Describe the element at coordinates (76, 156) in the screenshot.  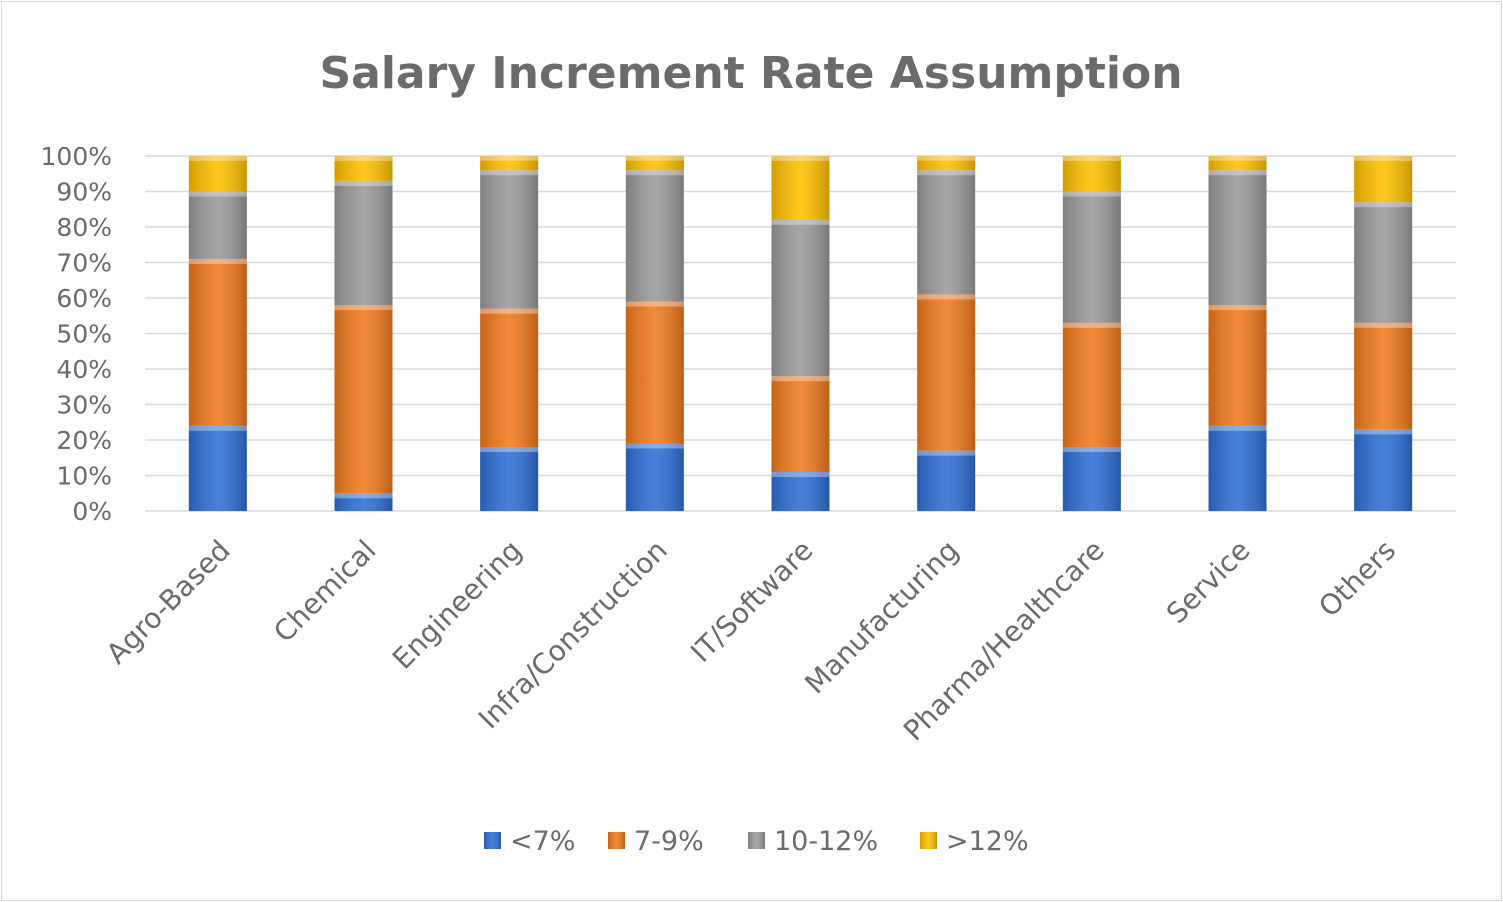
I see `y-tick-label: 100%` at that location.